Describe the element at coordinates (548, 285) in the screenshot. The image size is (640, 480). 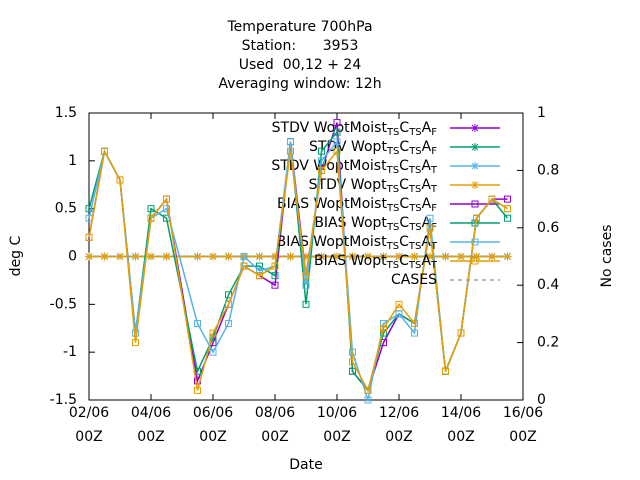
I see `y2-tick-label: 0.4` at that location.